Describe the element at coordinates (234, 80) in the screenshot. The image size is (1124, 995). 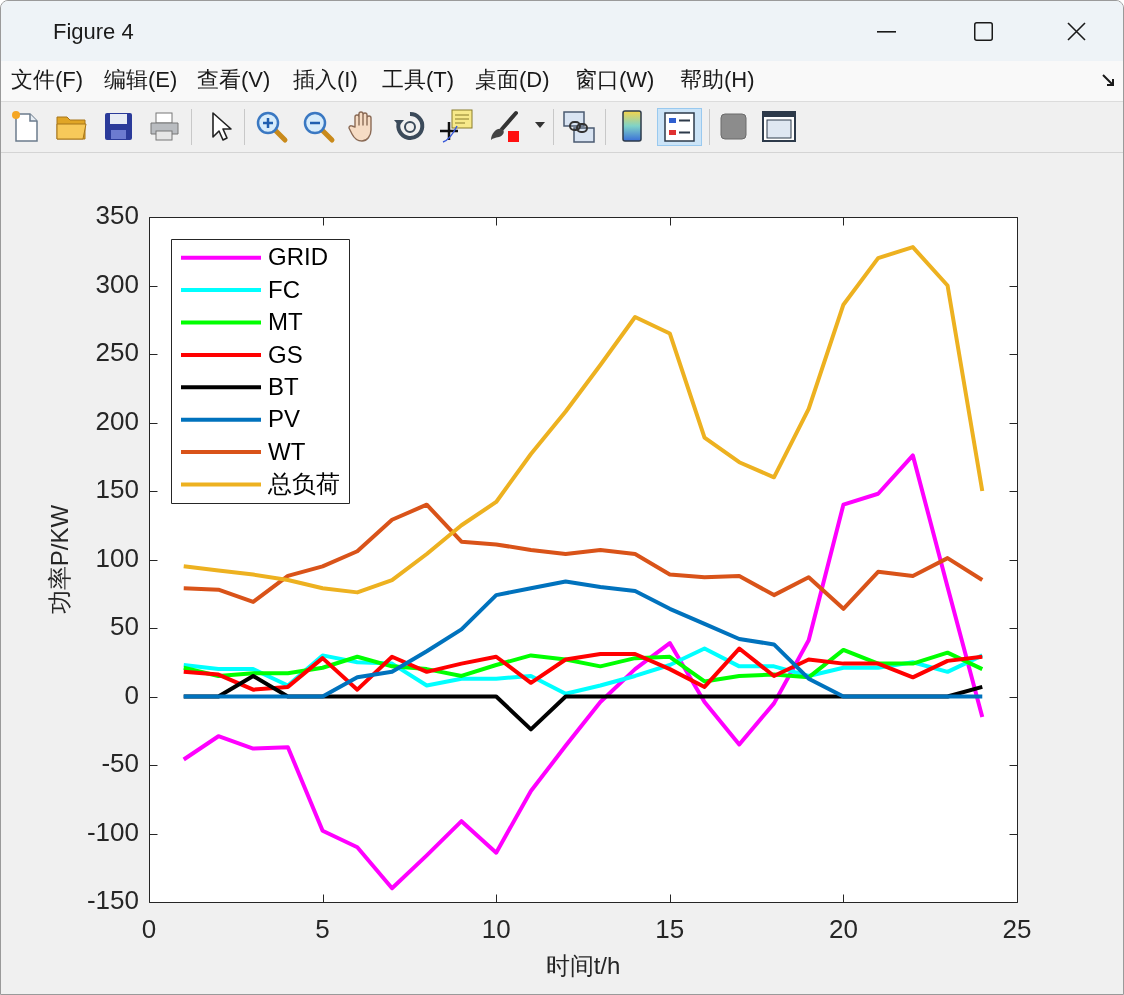
I see `text: 查看(V)` at that location.